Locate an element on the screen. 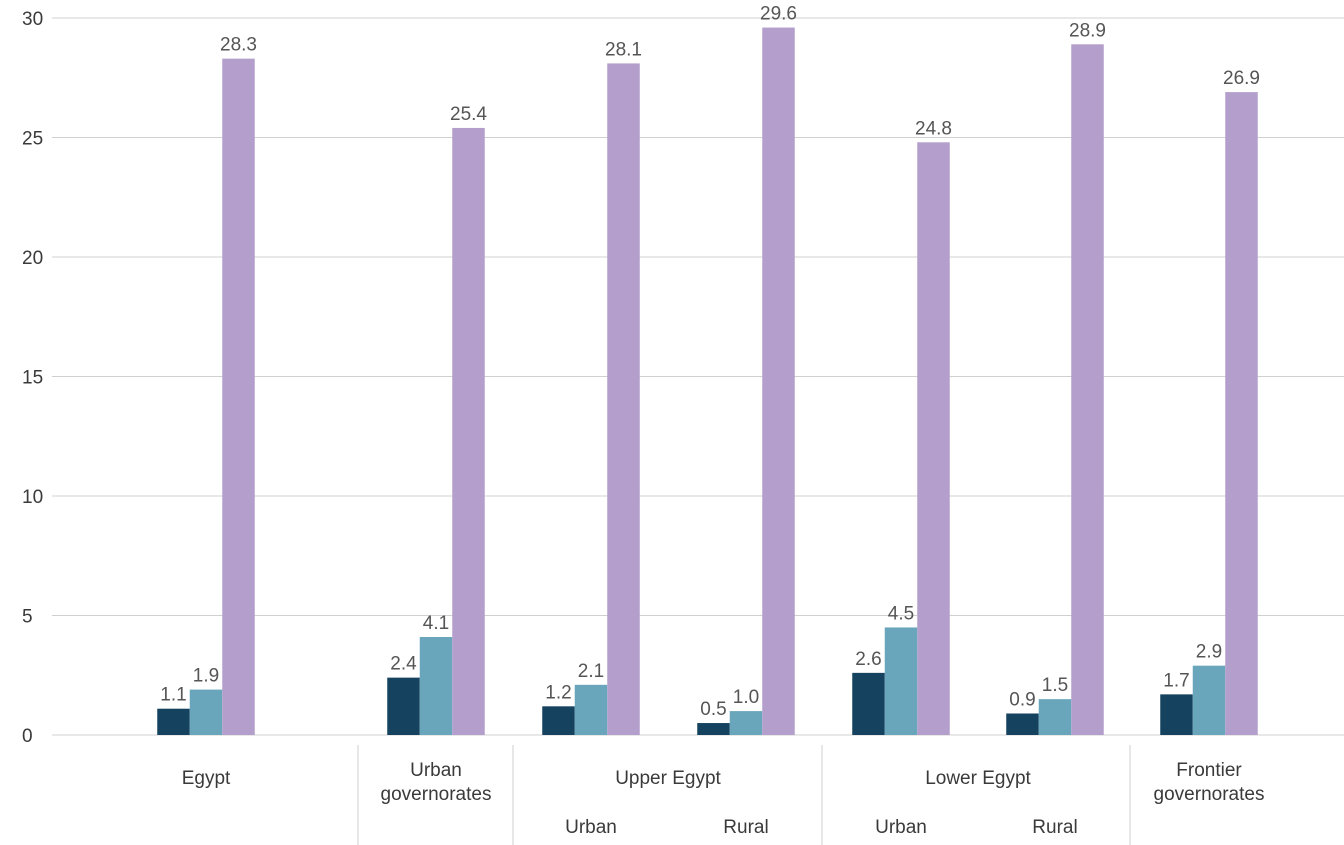 The height and width of the screenshot is (845, 1344). data-label: 4.1 is located at coordinates (436, 623).